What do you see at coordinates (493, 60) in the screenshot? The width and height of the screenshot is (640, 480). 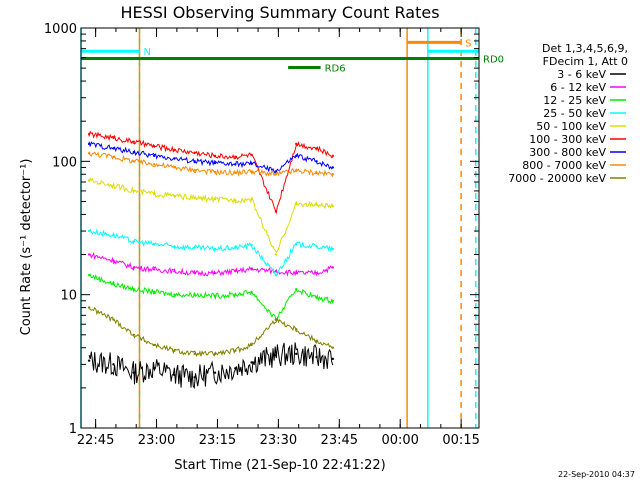 I see `observing-bar-label-3: RD0` at bounding box center [493, 60].